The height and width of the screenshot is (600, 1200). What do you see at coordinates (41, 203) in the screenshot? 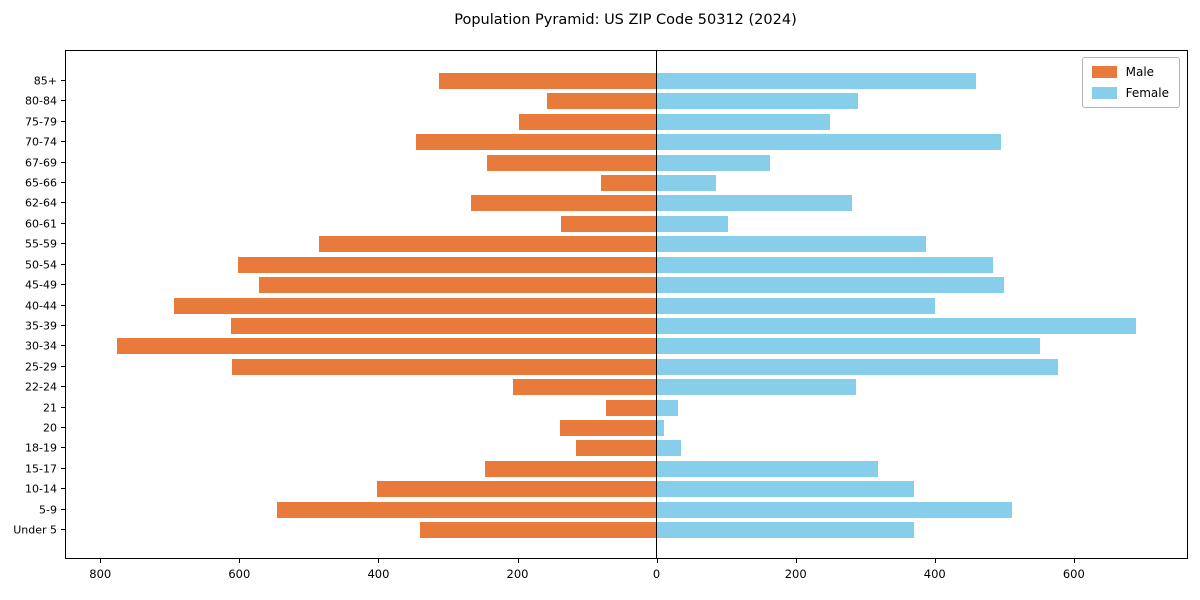
I see `y-tick-label: 62-64` at bounding box center [41, 203].